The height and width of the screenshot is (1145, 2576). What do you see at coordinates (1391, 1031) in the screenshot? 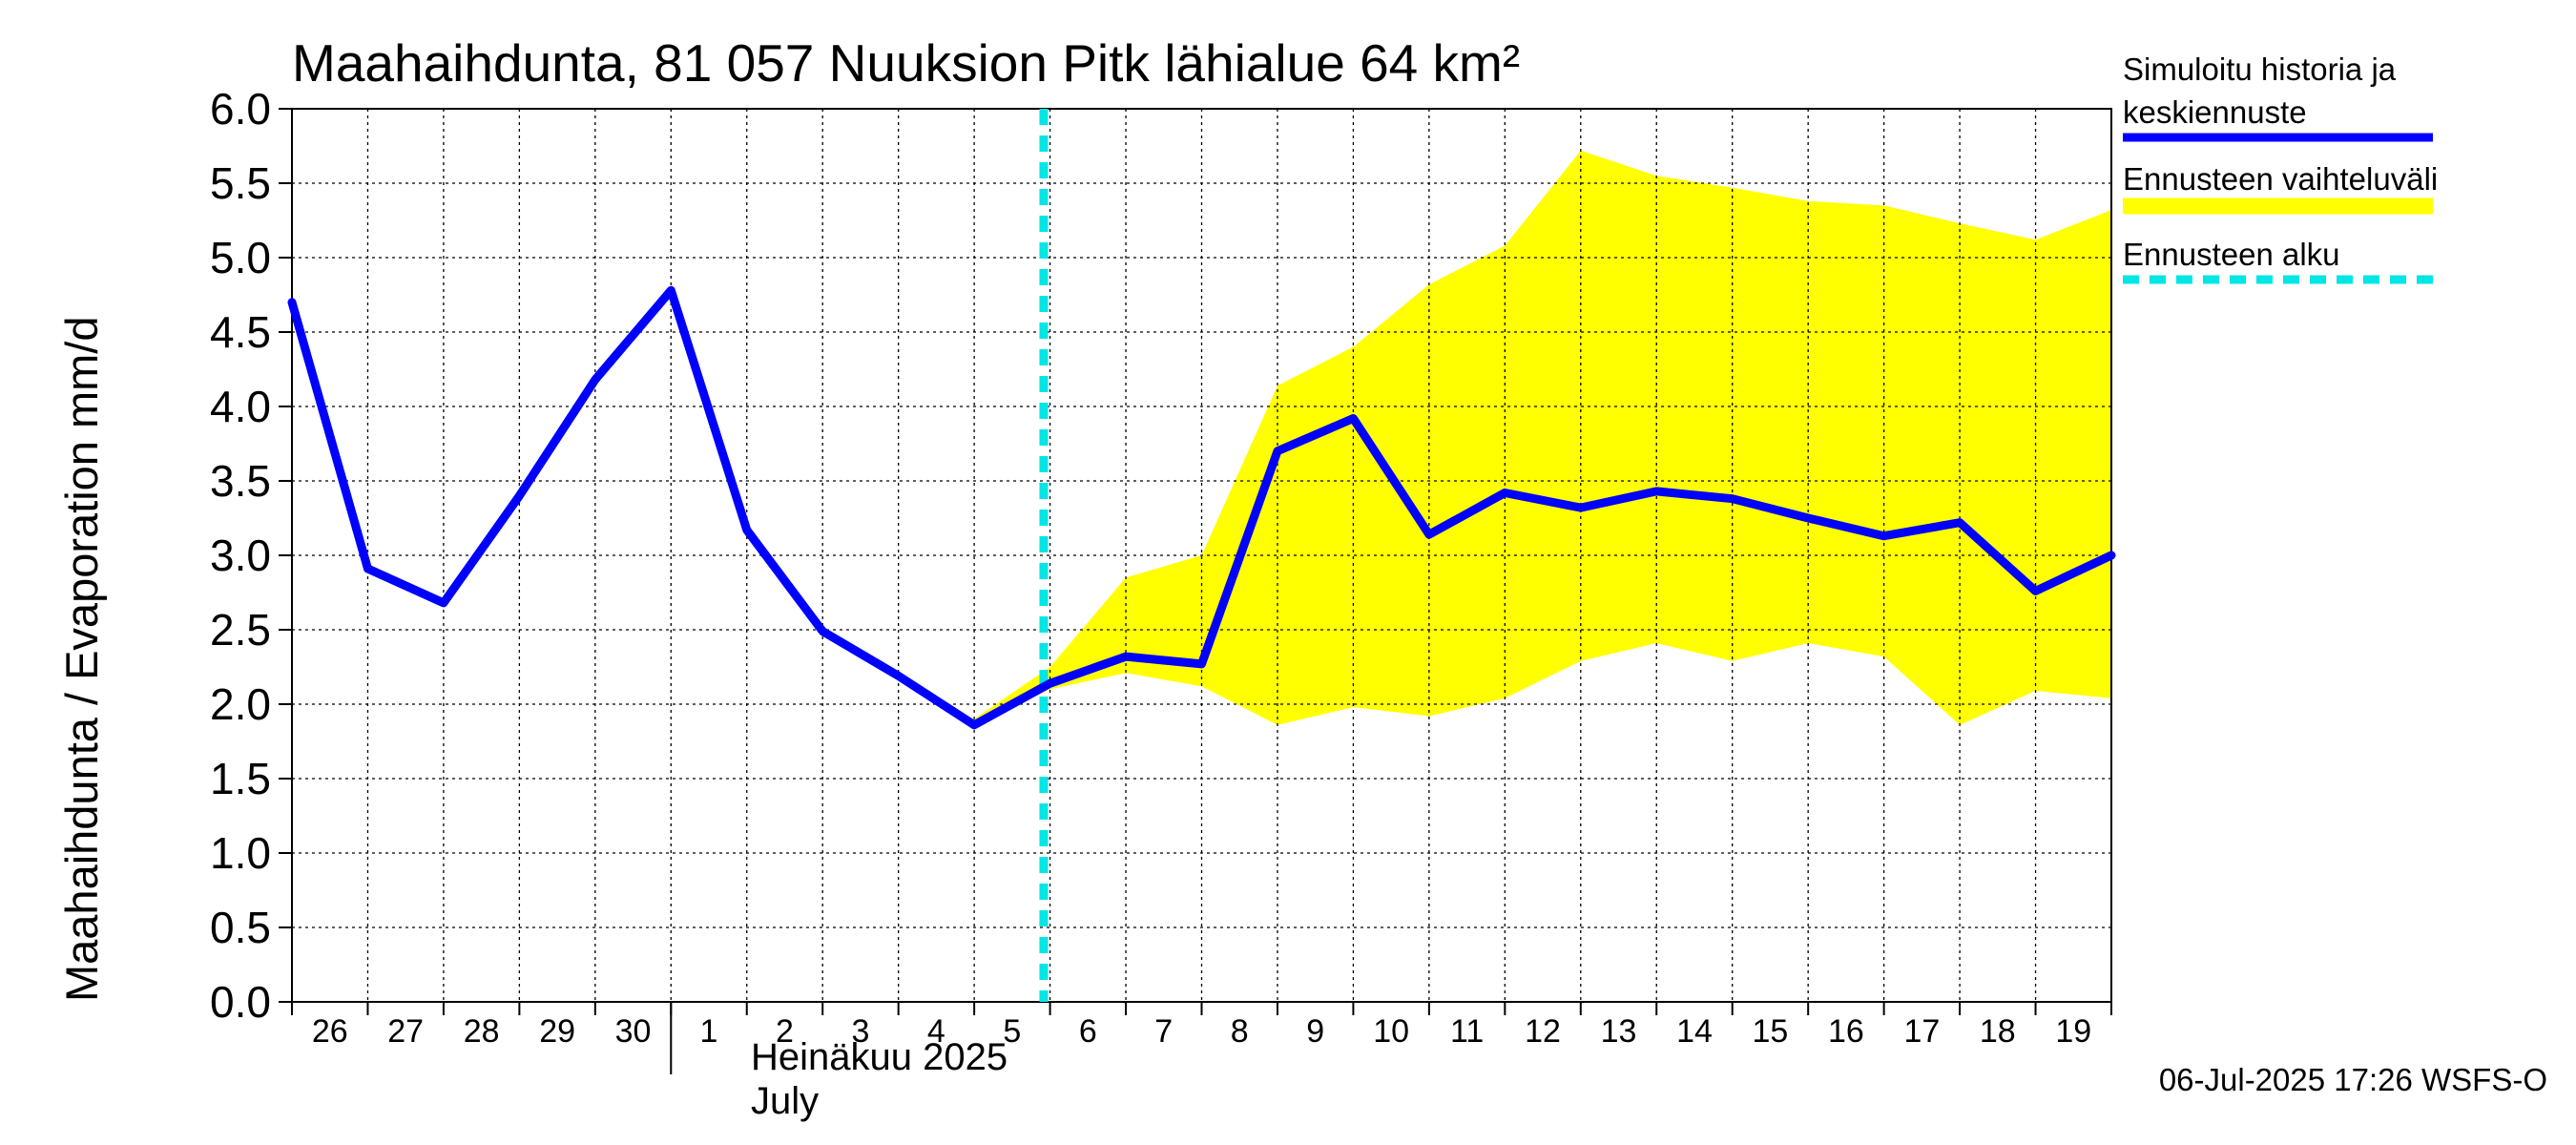
I see `x-tick-label: 10` at bounding box center [1391, 1031].